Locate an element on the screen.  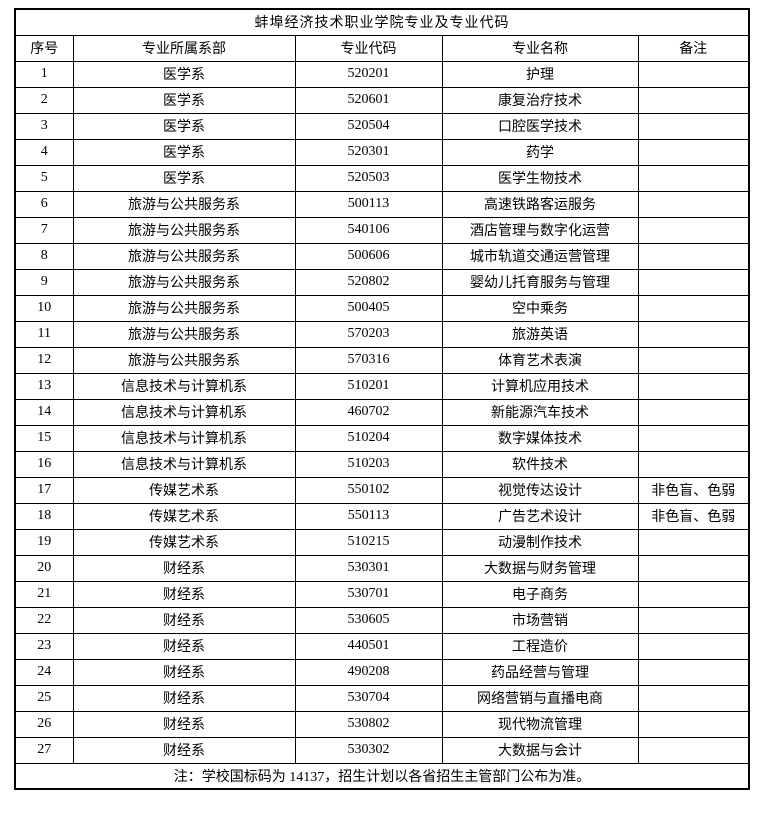
table-row: 17 传媒艺术系 550102 视觉传达设计 非色盲、色弱 is located at coordinates (382, 490).